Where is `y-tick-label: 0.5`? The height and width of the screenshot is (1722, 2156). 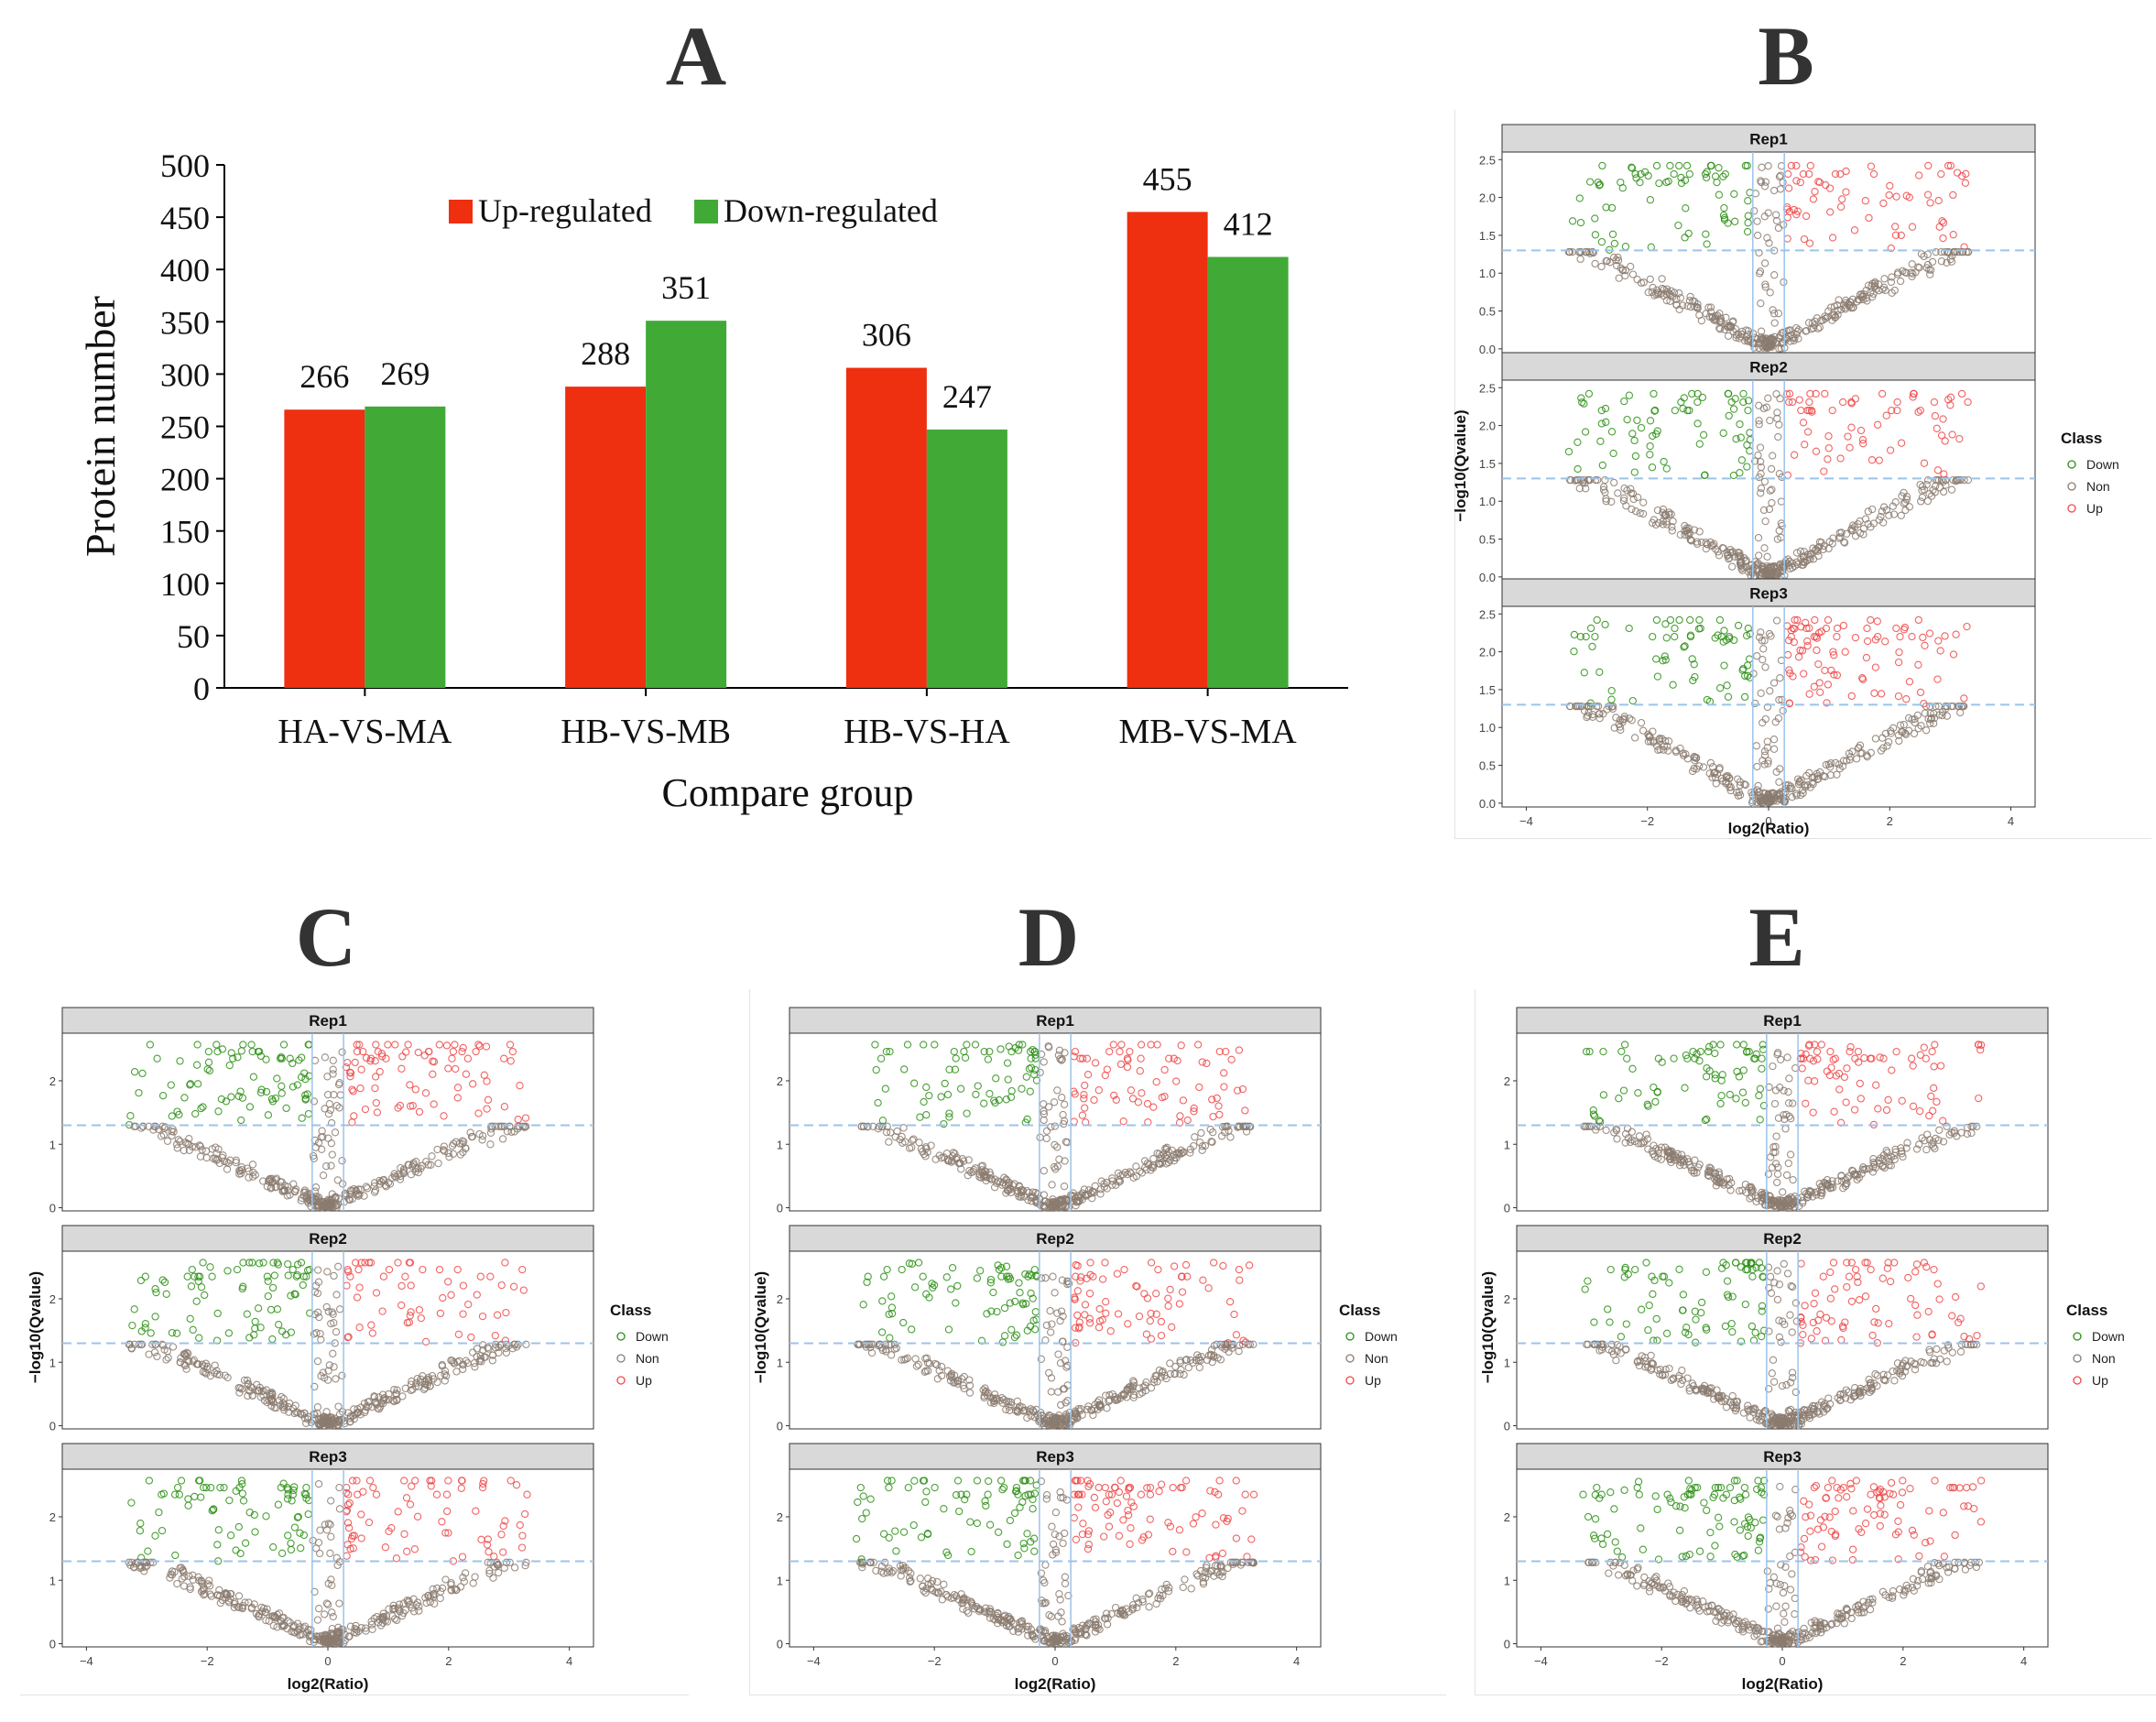 y-tick-label: 0.5 is located at coordinates (1487, 540).